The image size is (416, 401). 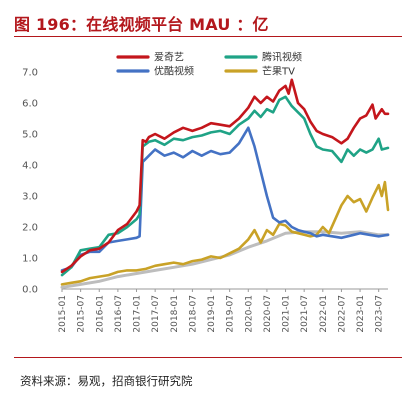 What do you see at coordinates (30, 166) in the screenshot?
I see `y-tick-label: 4.0` at bounding box center [30, 166].